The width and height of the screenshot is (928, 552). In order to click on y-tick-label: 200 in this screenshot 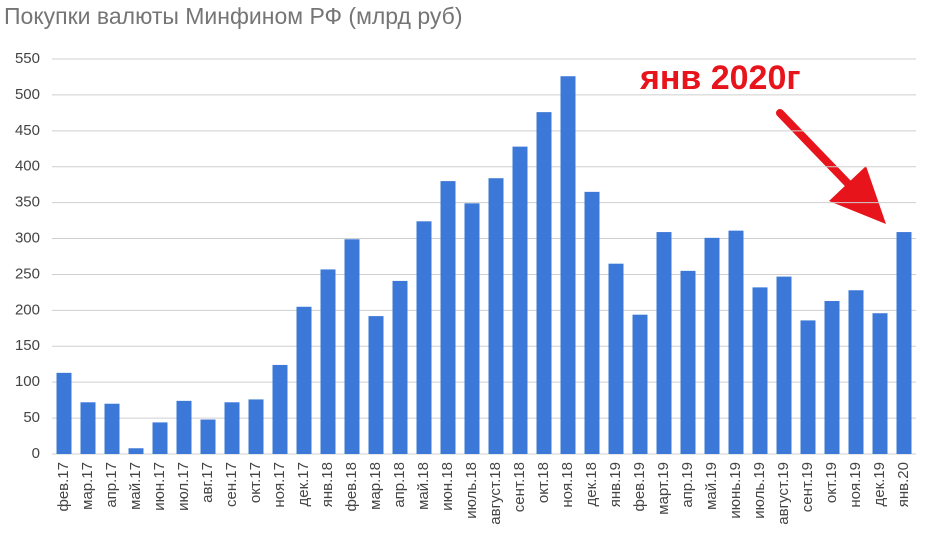, I will do `click(27, 309)`.